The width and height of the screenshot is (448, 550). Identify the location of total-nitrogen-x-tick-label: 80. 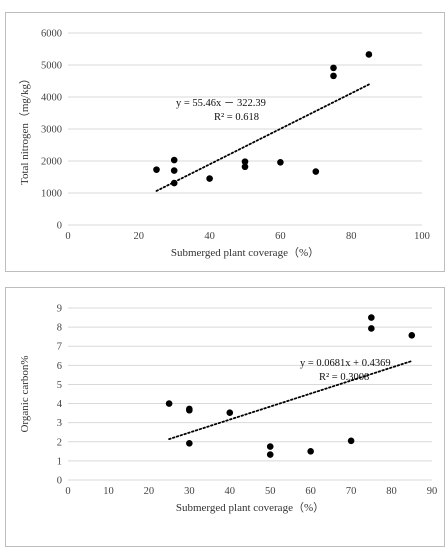
(351, 236).